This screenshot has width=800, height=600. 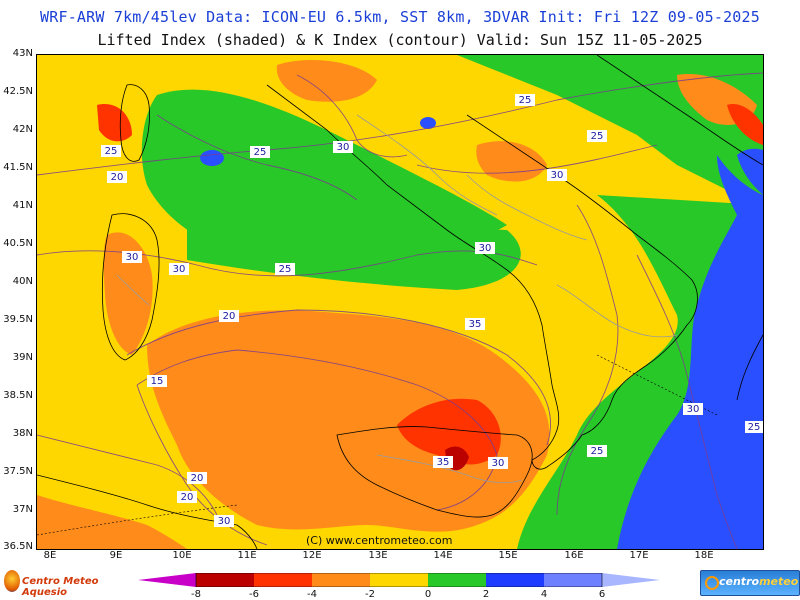 I want to click on logo-ring-icon, so click(x=712, y=583).